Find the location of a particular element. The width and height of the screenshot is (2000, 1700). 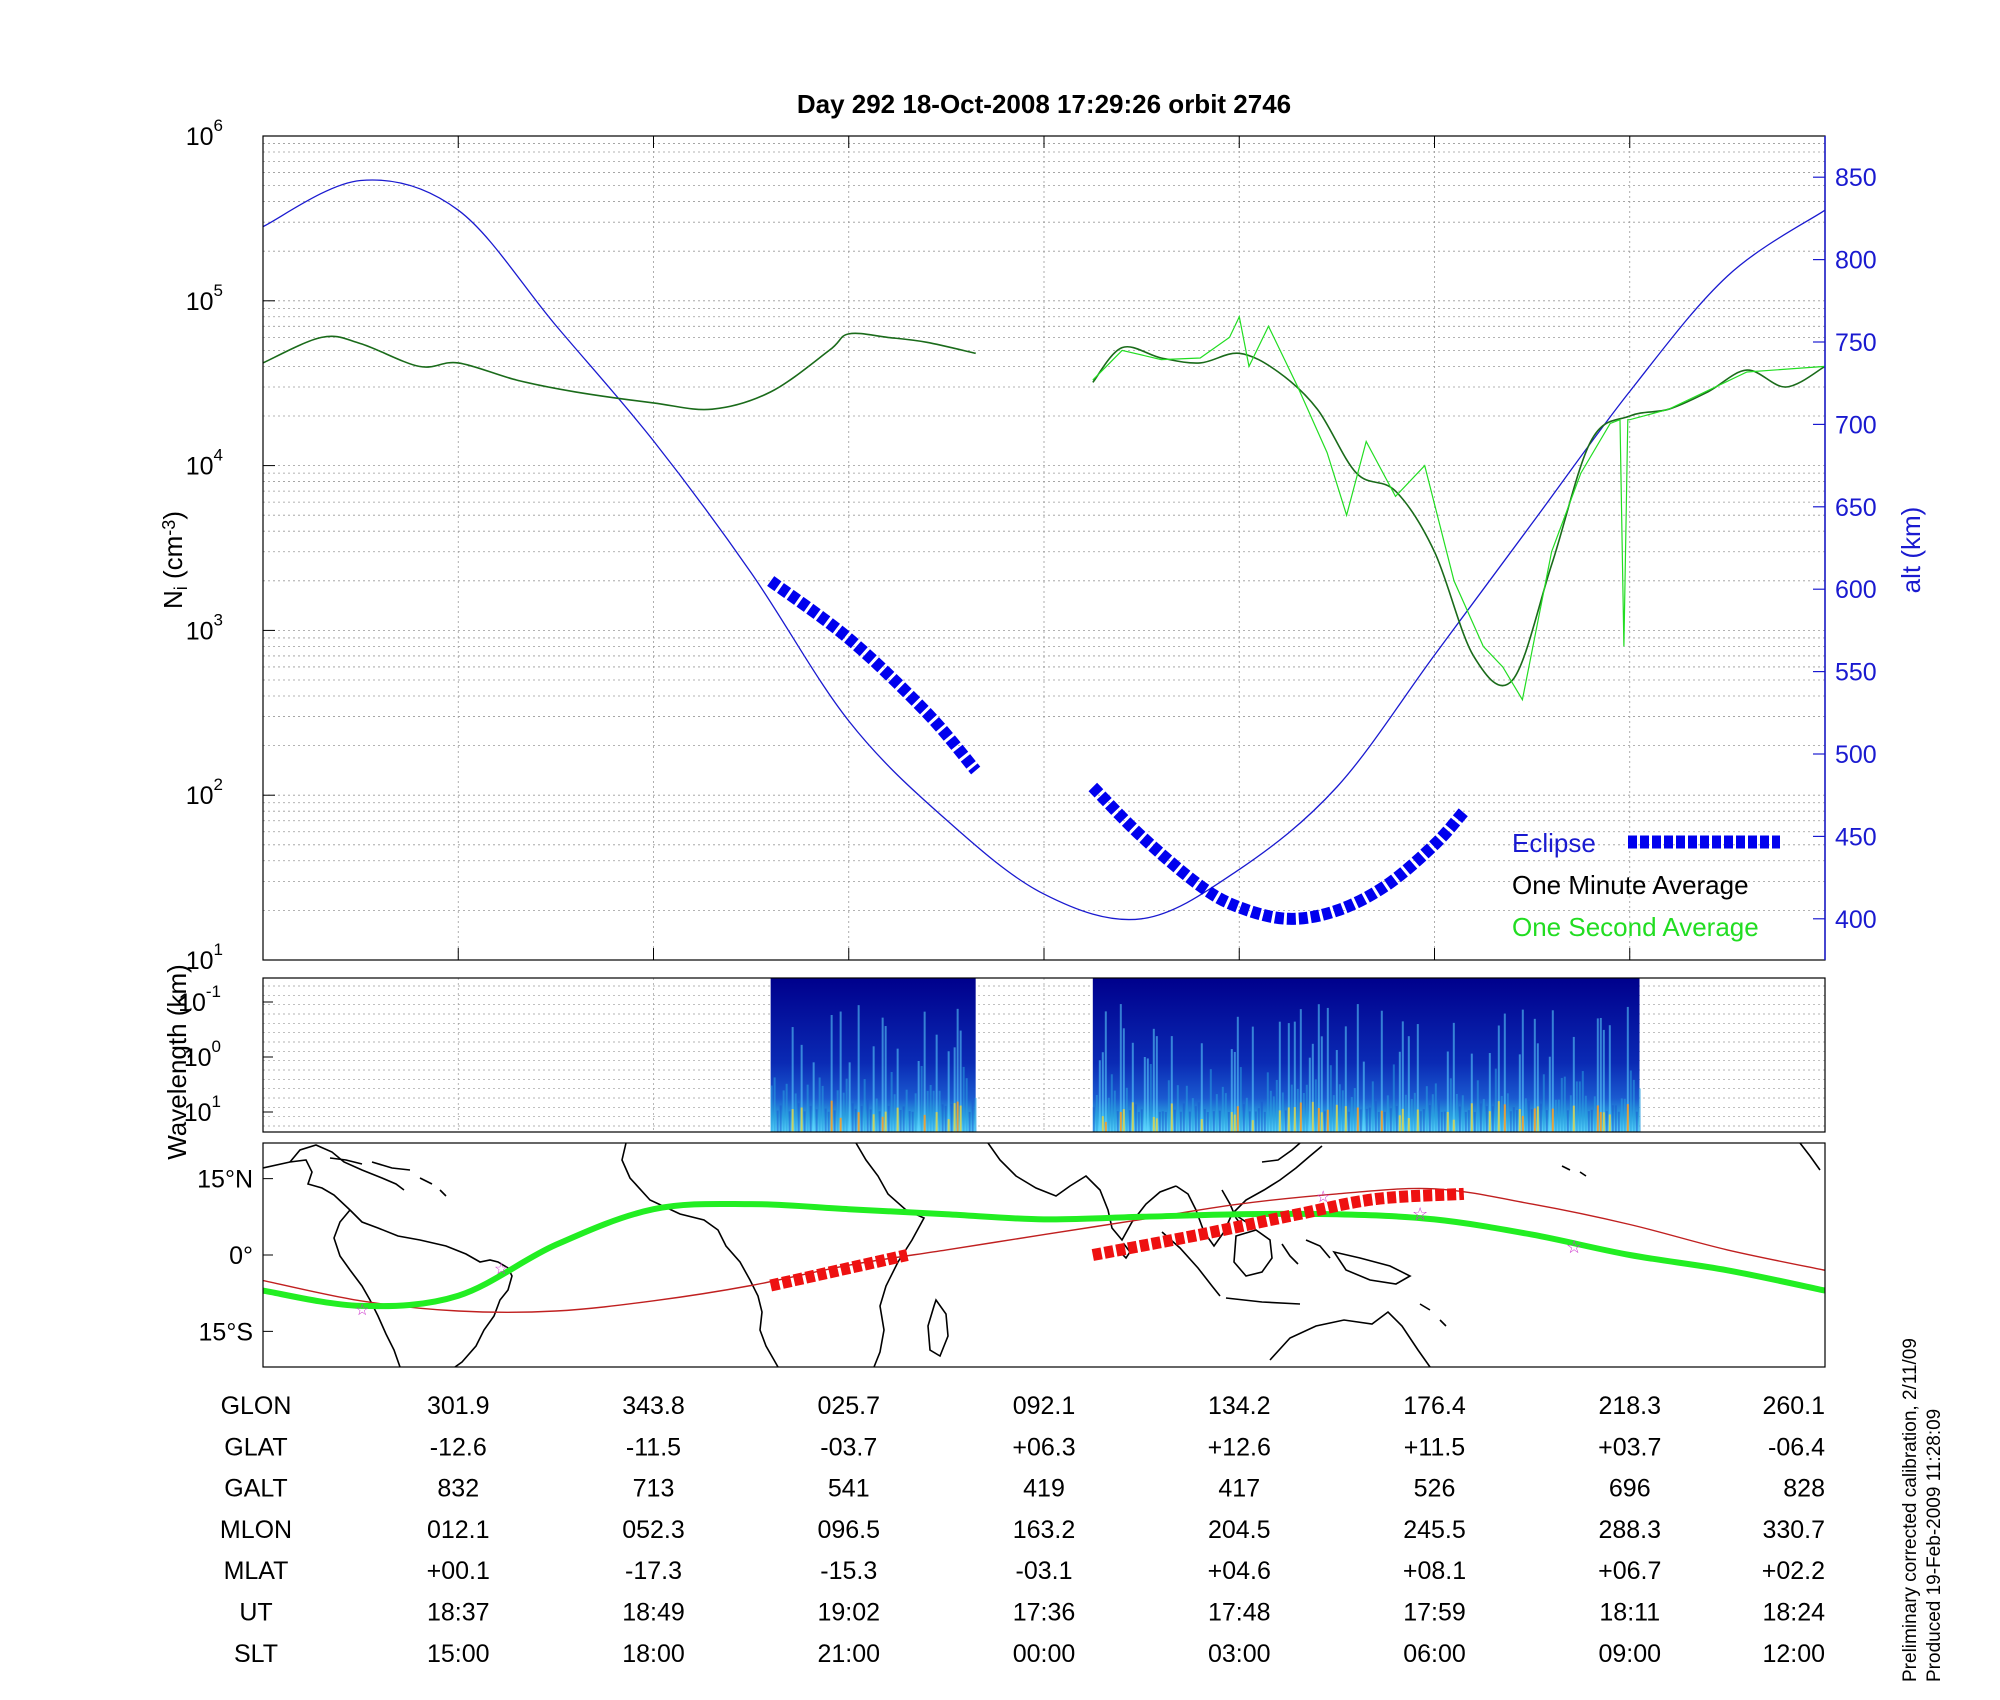

eclipse-series is located at coordinates (1118, 750).